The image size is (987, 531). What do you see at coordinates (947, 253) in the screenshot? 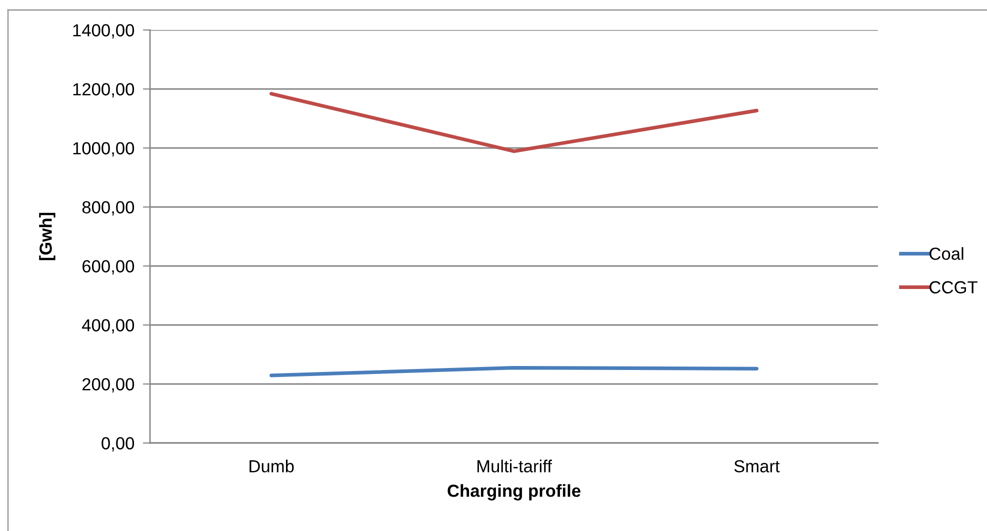
I see `legend-label: Coal` at bounding box center [947, 253].